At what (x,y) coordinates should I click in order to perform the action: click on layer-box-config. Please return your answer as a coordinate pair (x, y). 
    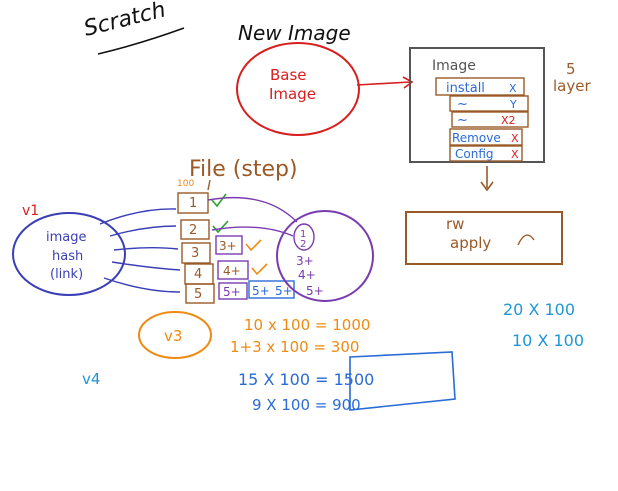
    Looking at the image, I should click on (486, 153).